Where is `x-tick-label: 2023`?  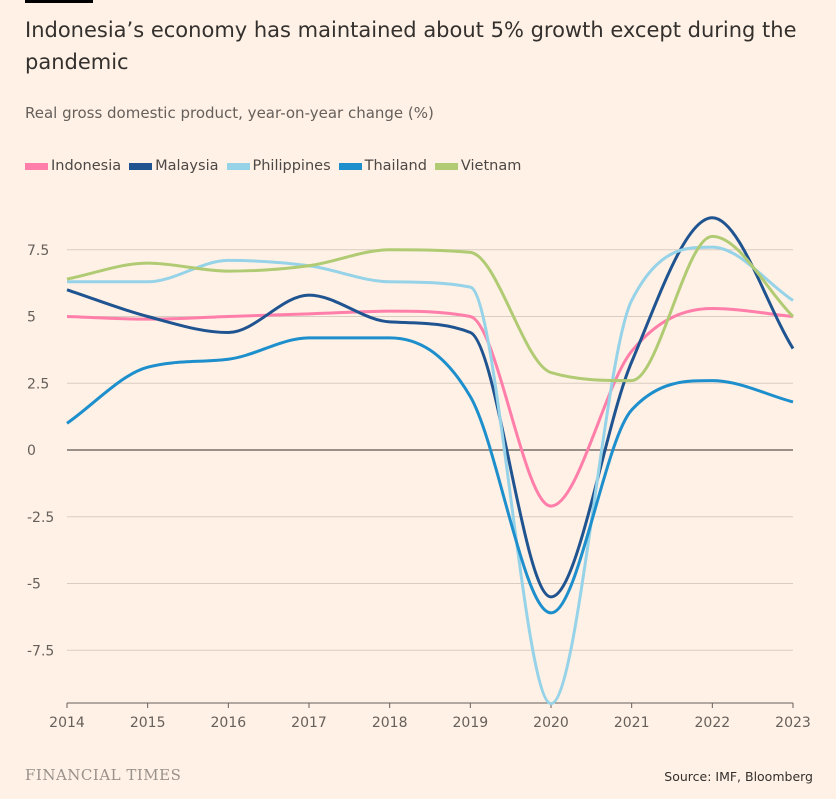
x-tick-label: 2023 is located at coordinates (793, 723).